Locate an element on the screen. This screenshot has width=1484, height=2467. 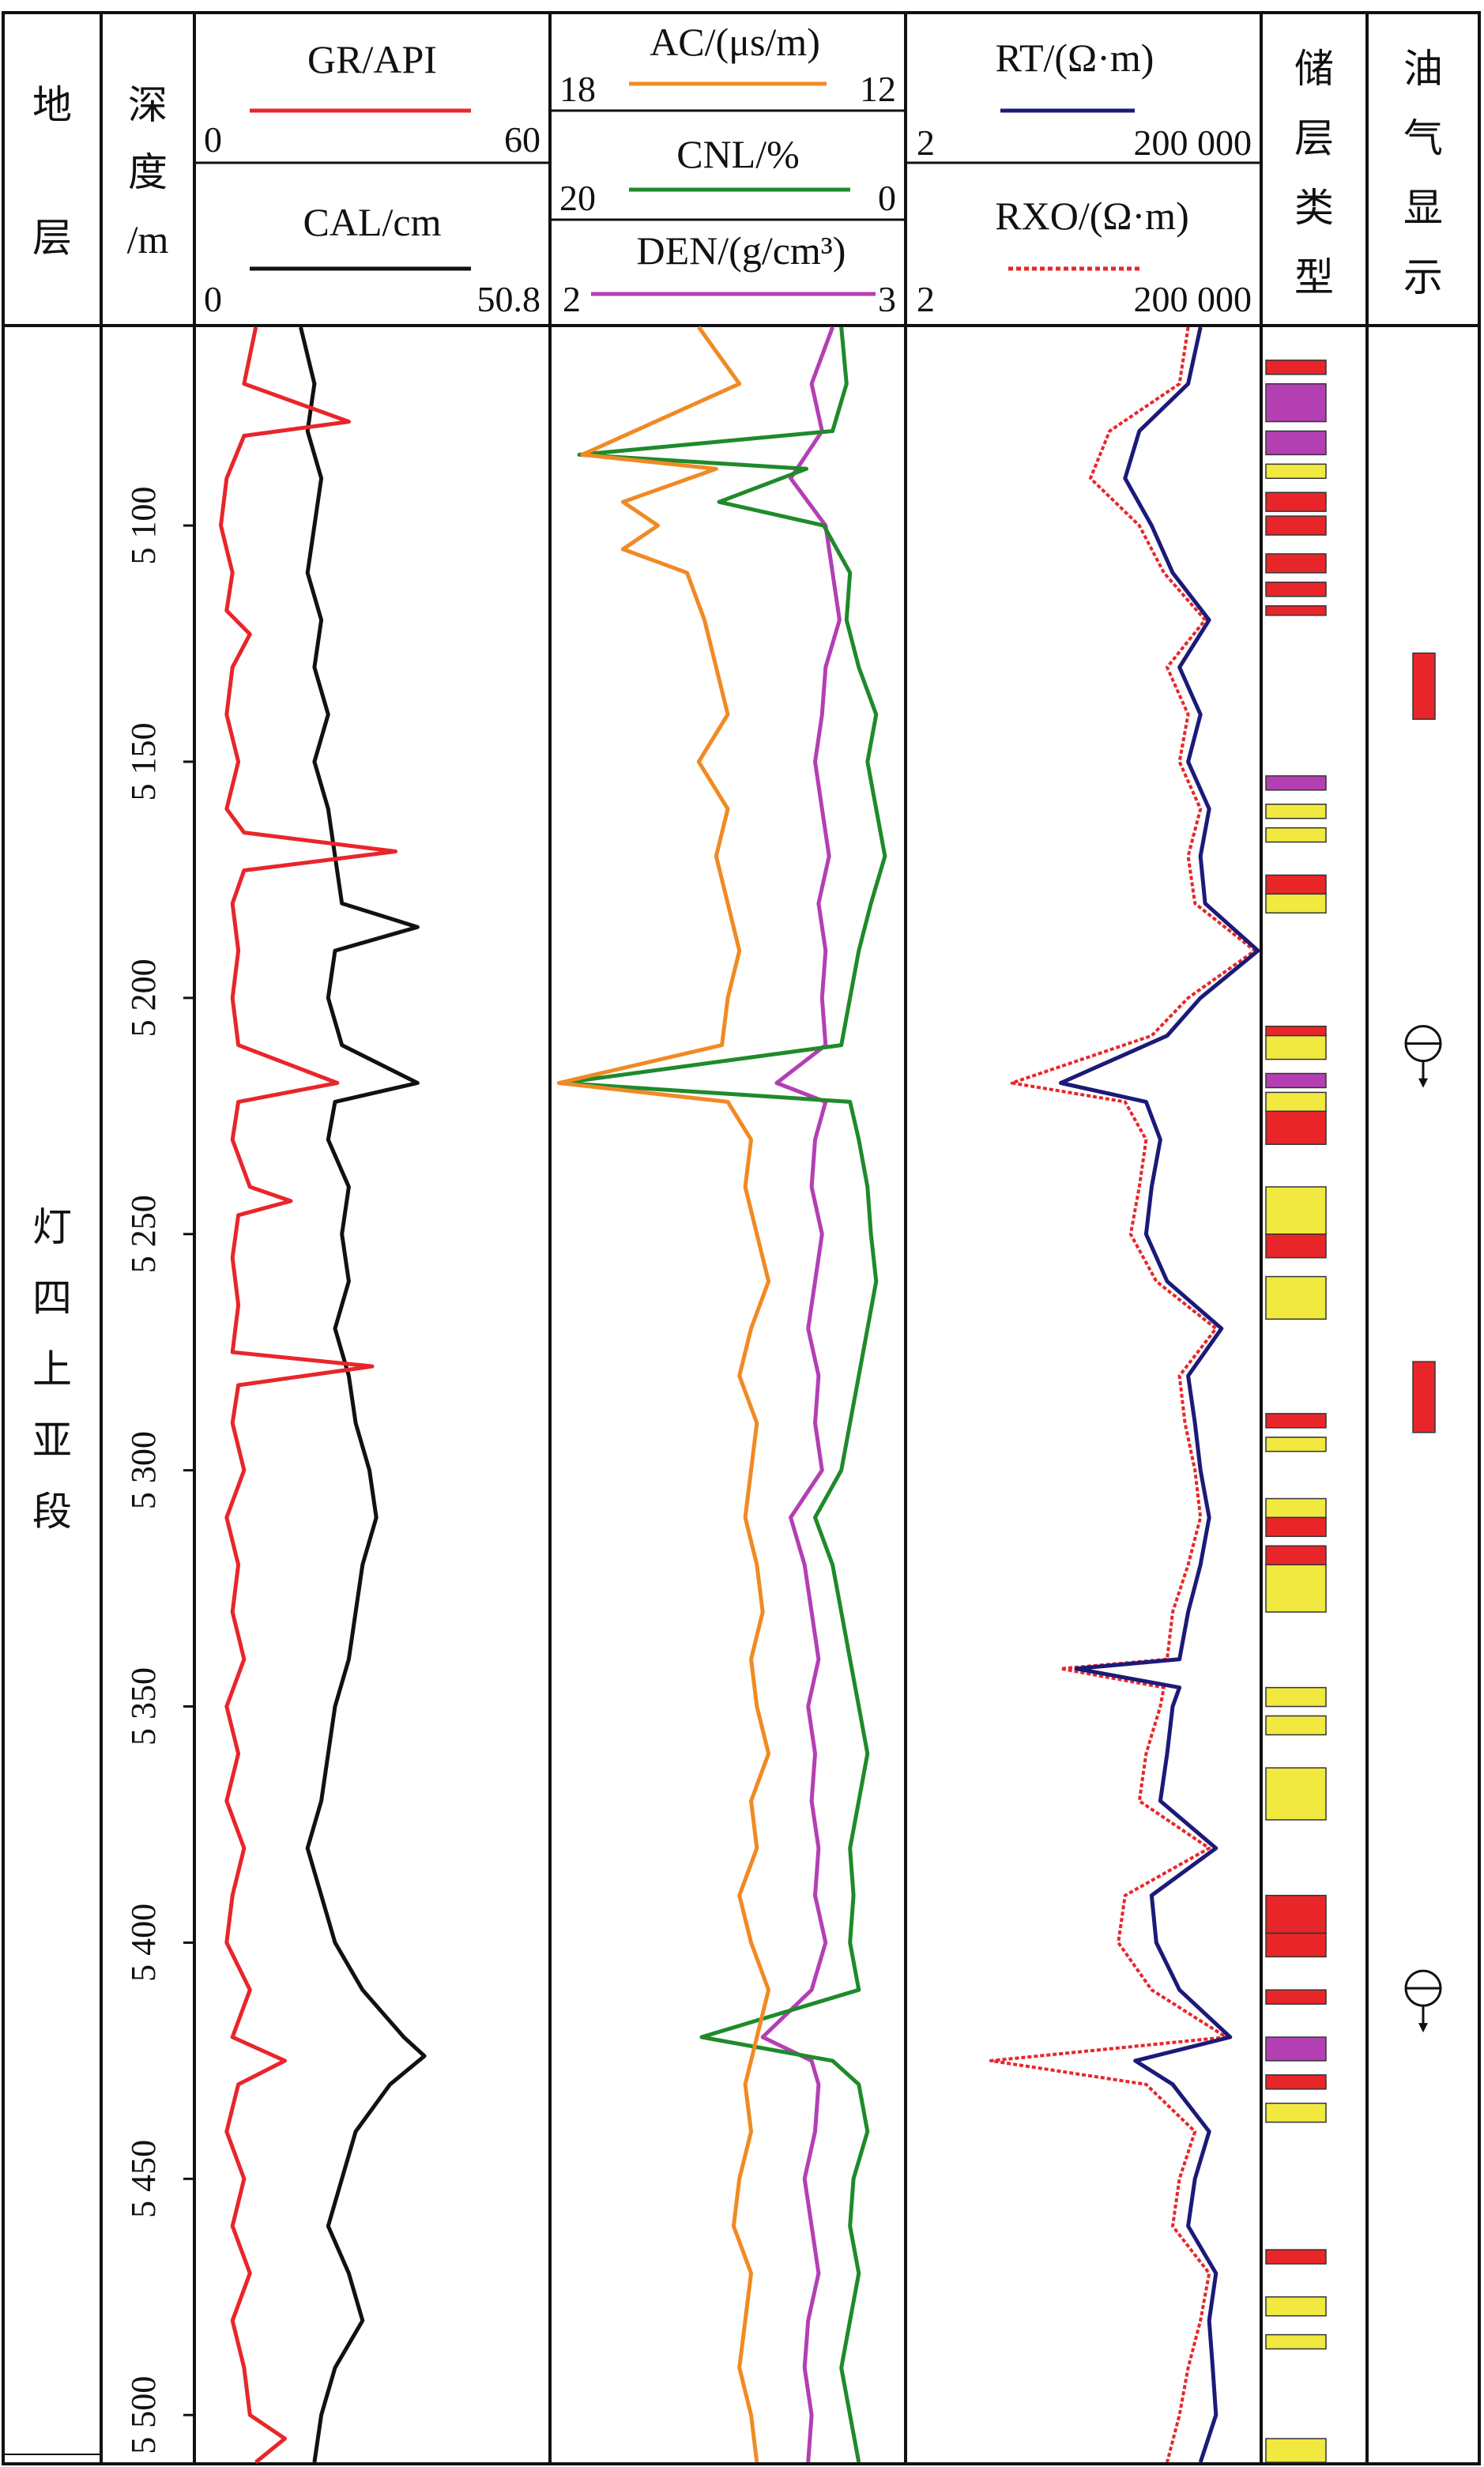
formation-header-char-1: 地 is located at coordinates (52, 105).